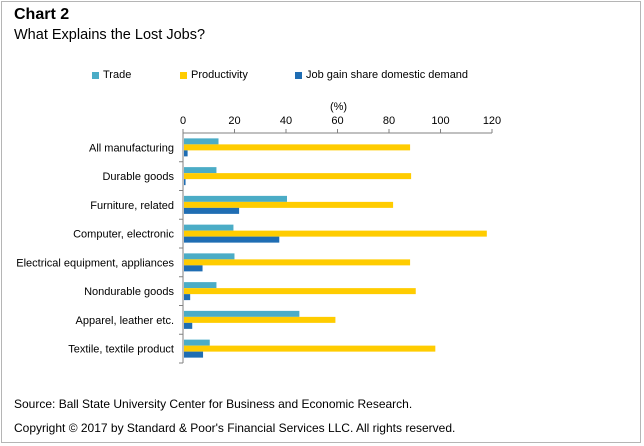  What do you see at coordinates (234, 121) in the screenshot?
I see `x-tick-label: 20` at bounding box center [234, 121].